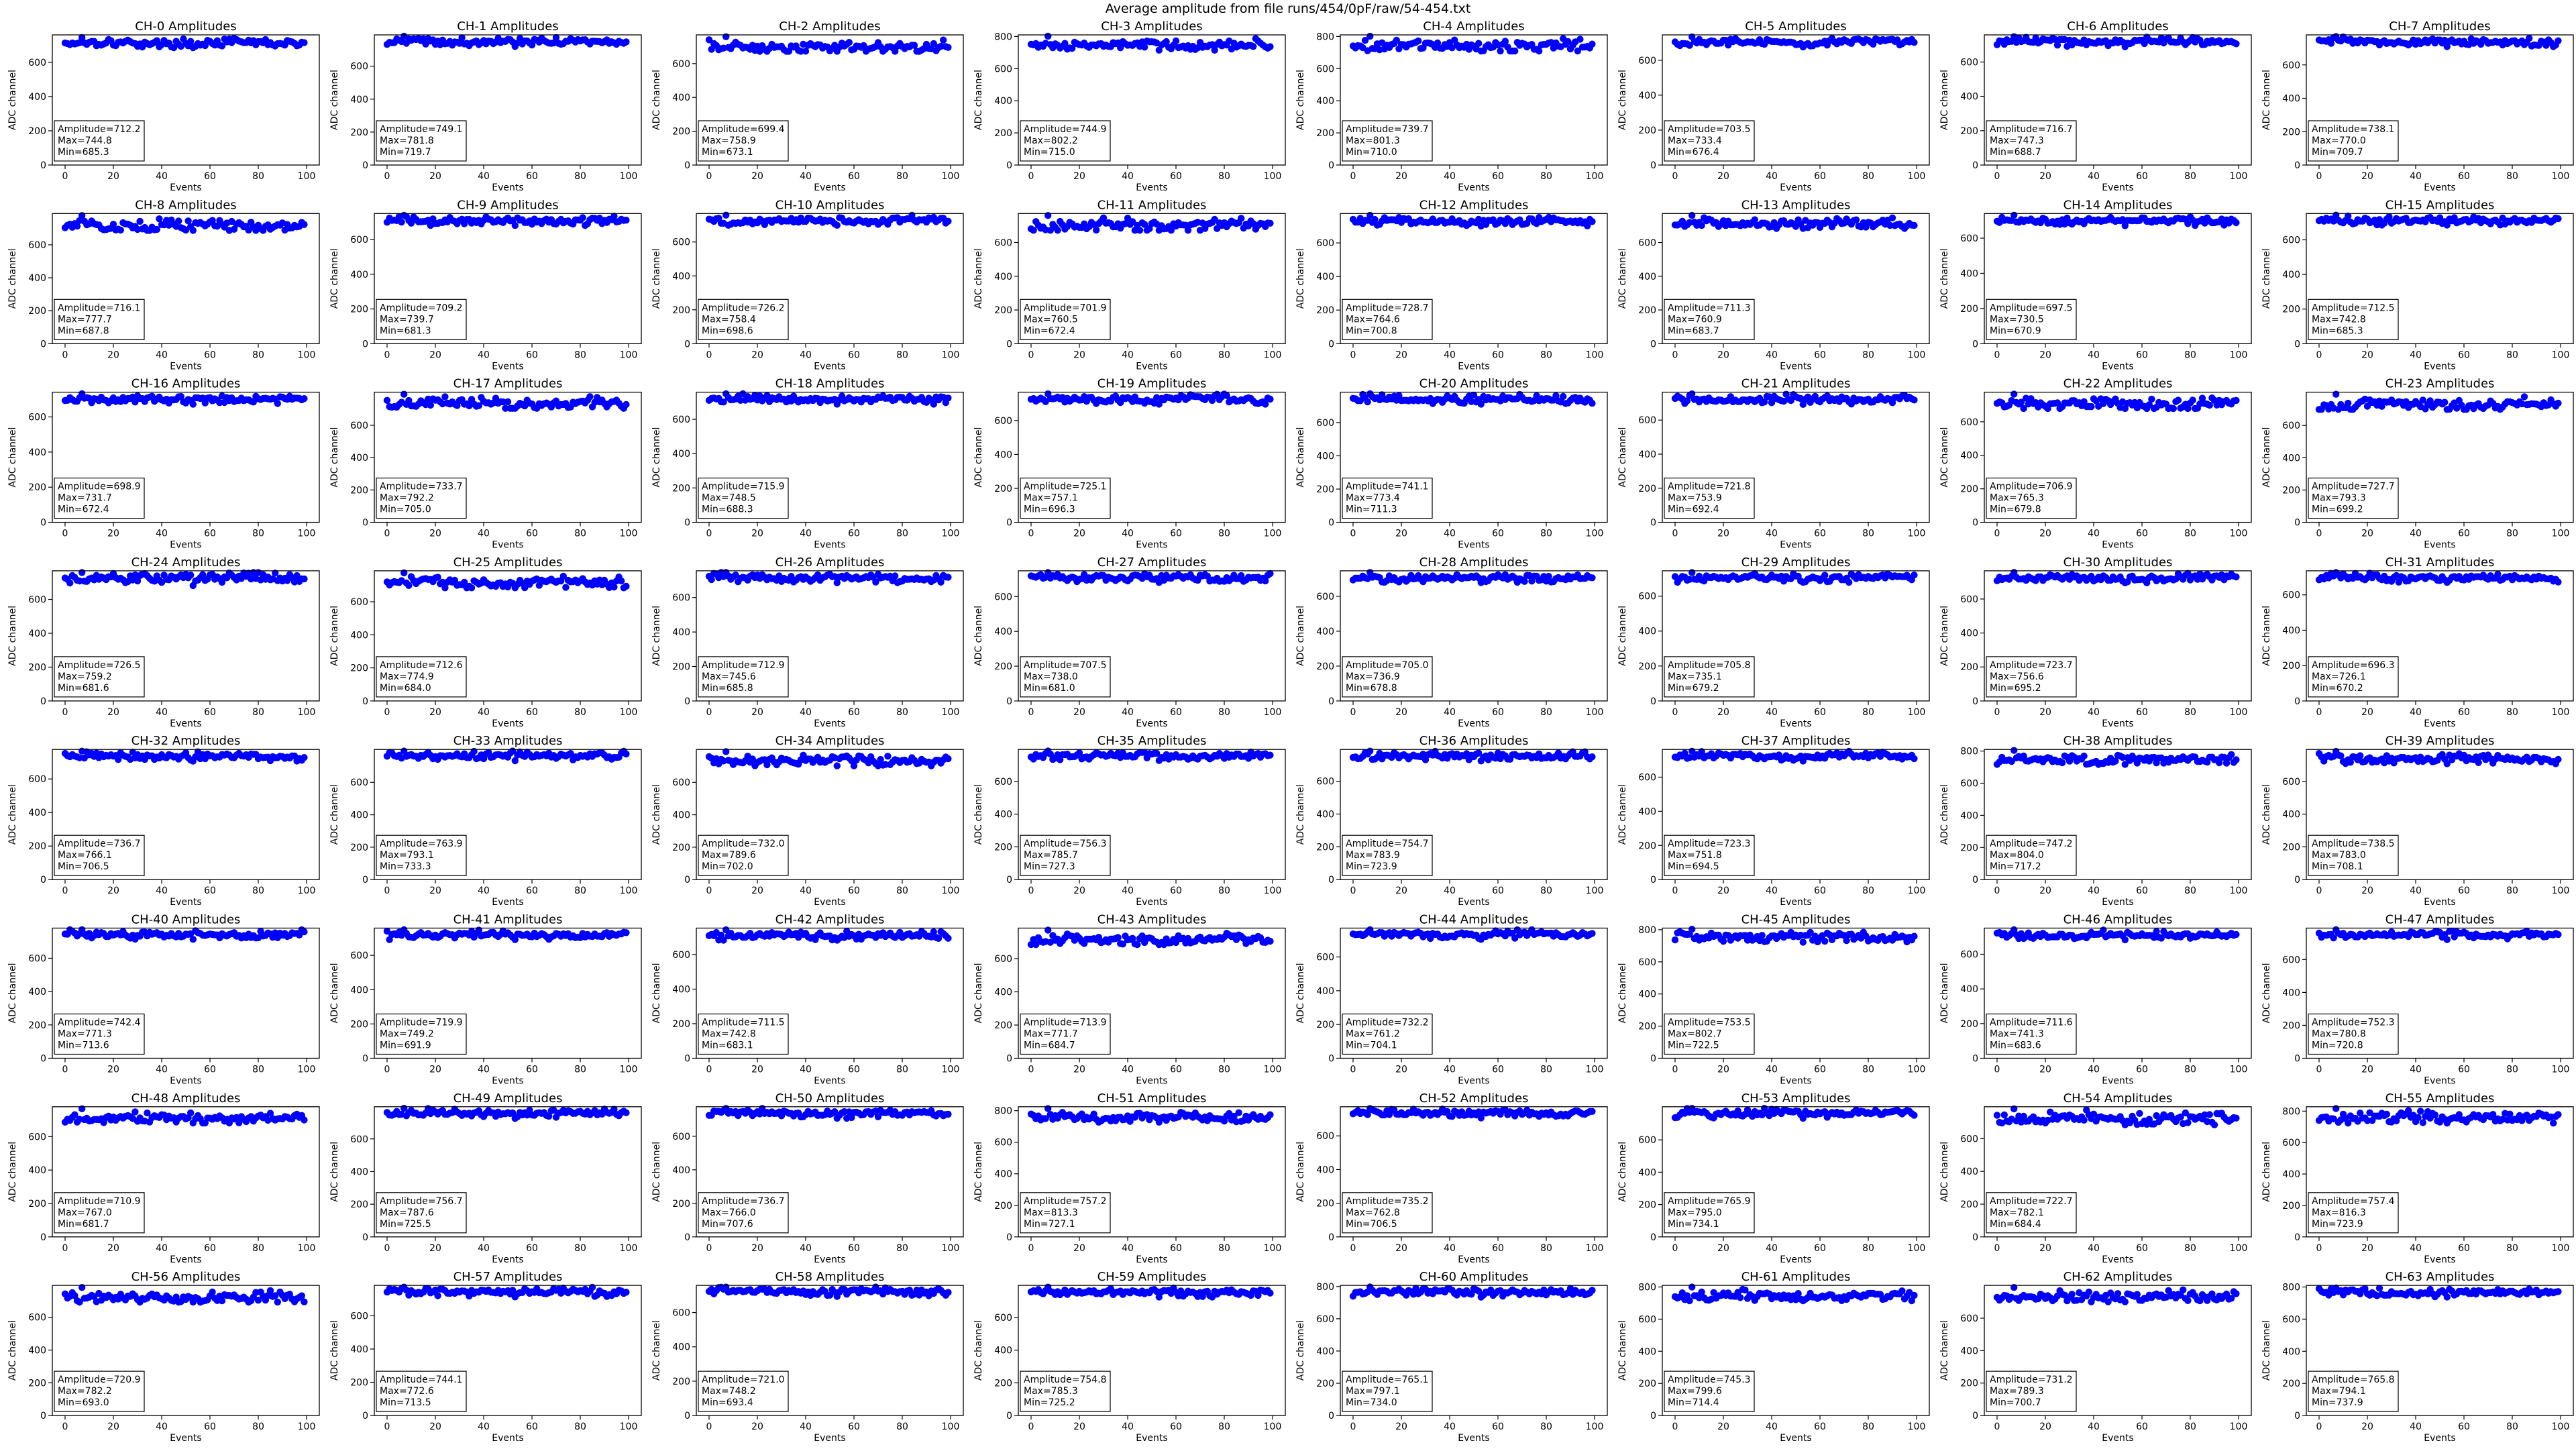 This screenshot has height=1449, width=2576. What do you see at coordinates (1152, 562) in the screenshot?
I see `panel-title: CH-27 Amplitudes` at bounding box center [1152, 562].